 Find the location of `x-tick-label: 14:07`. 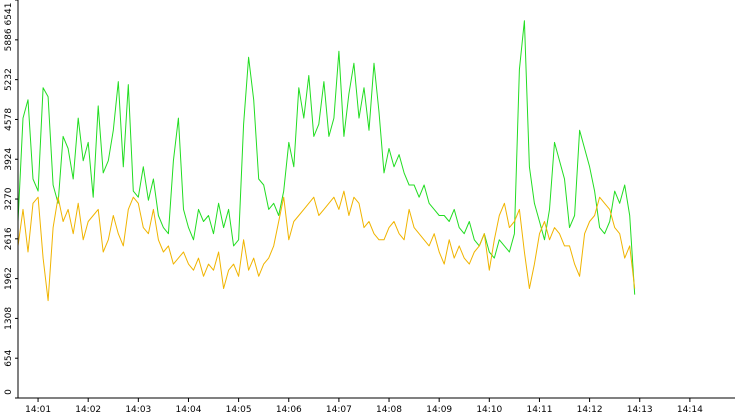

x-tick-label: 14:07 is located at coordinates (339, 410).